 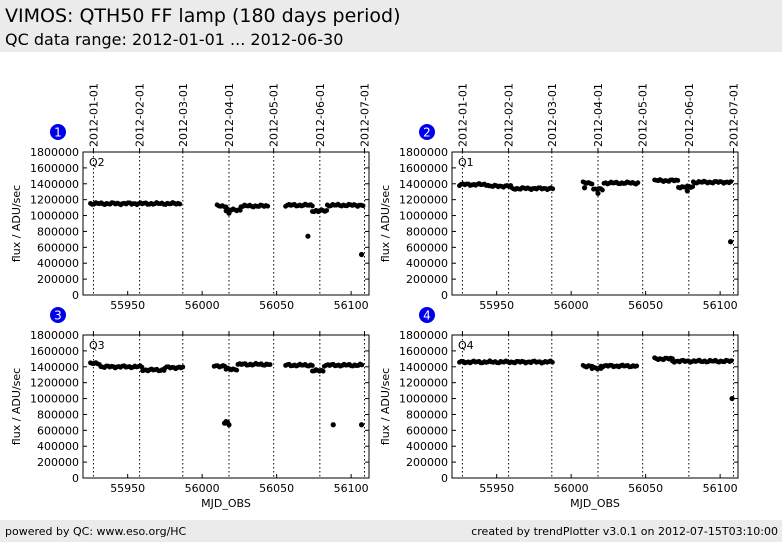 What do you see at coordinates (552, 115) in the screenshot?
I see `date-tick-label: 2012-03-01` at bounding box center [552, 115].